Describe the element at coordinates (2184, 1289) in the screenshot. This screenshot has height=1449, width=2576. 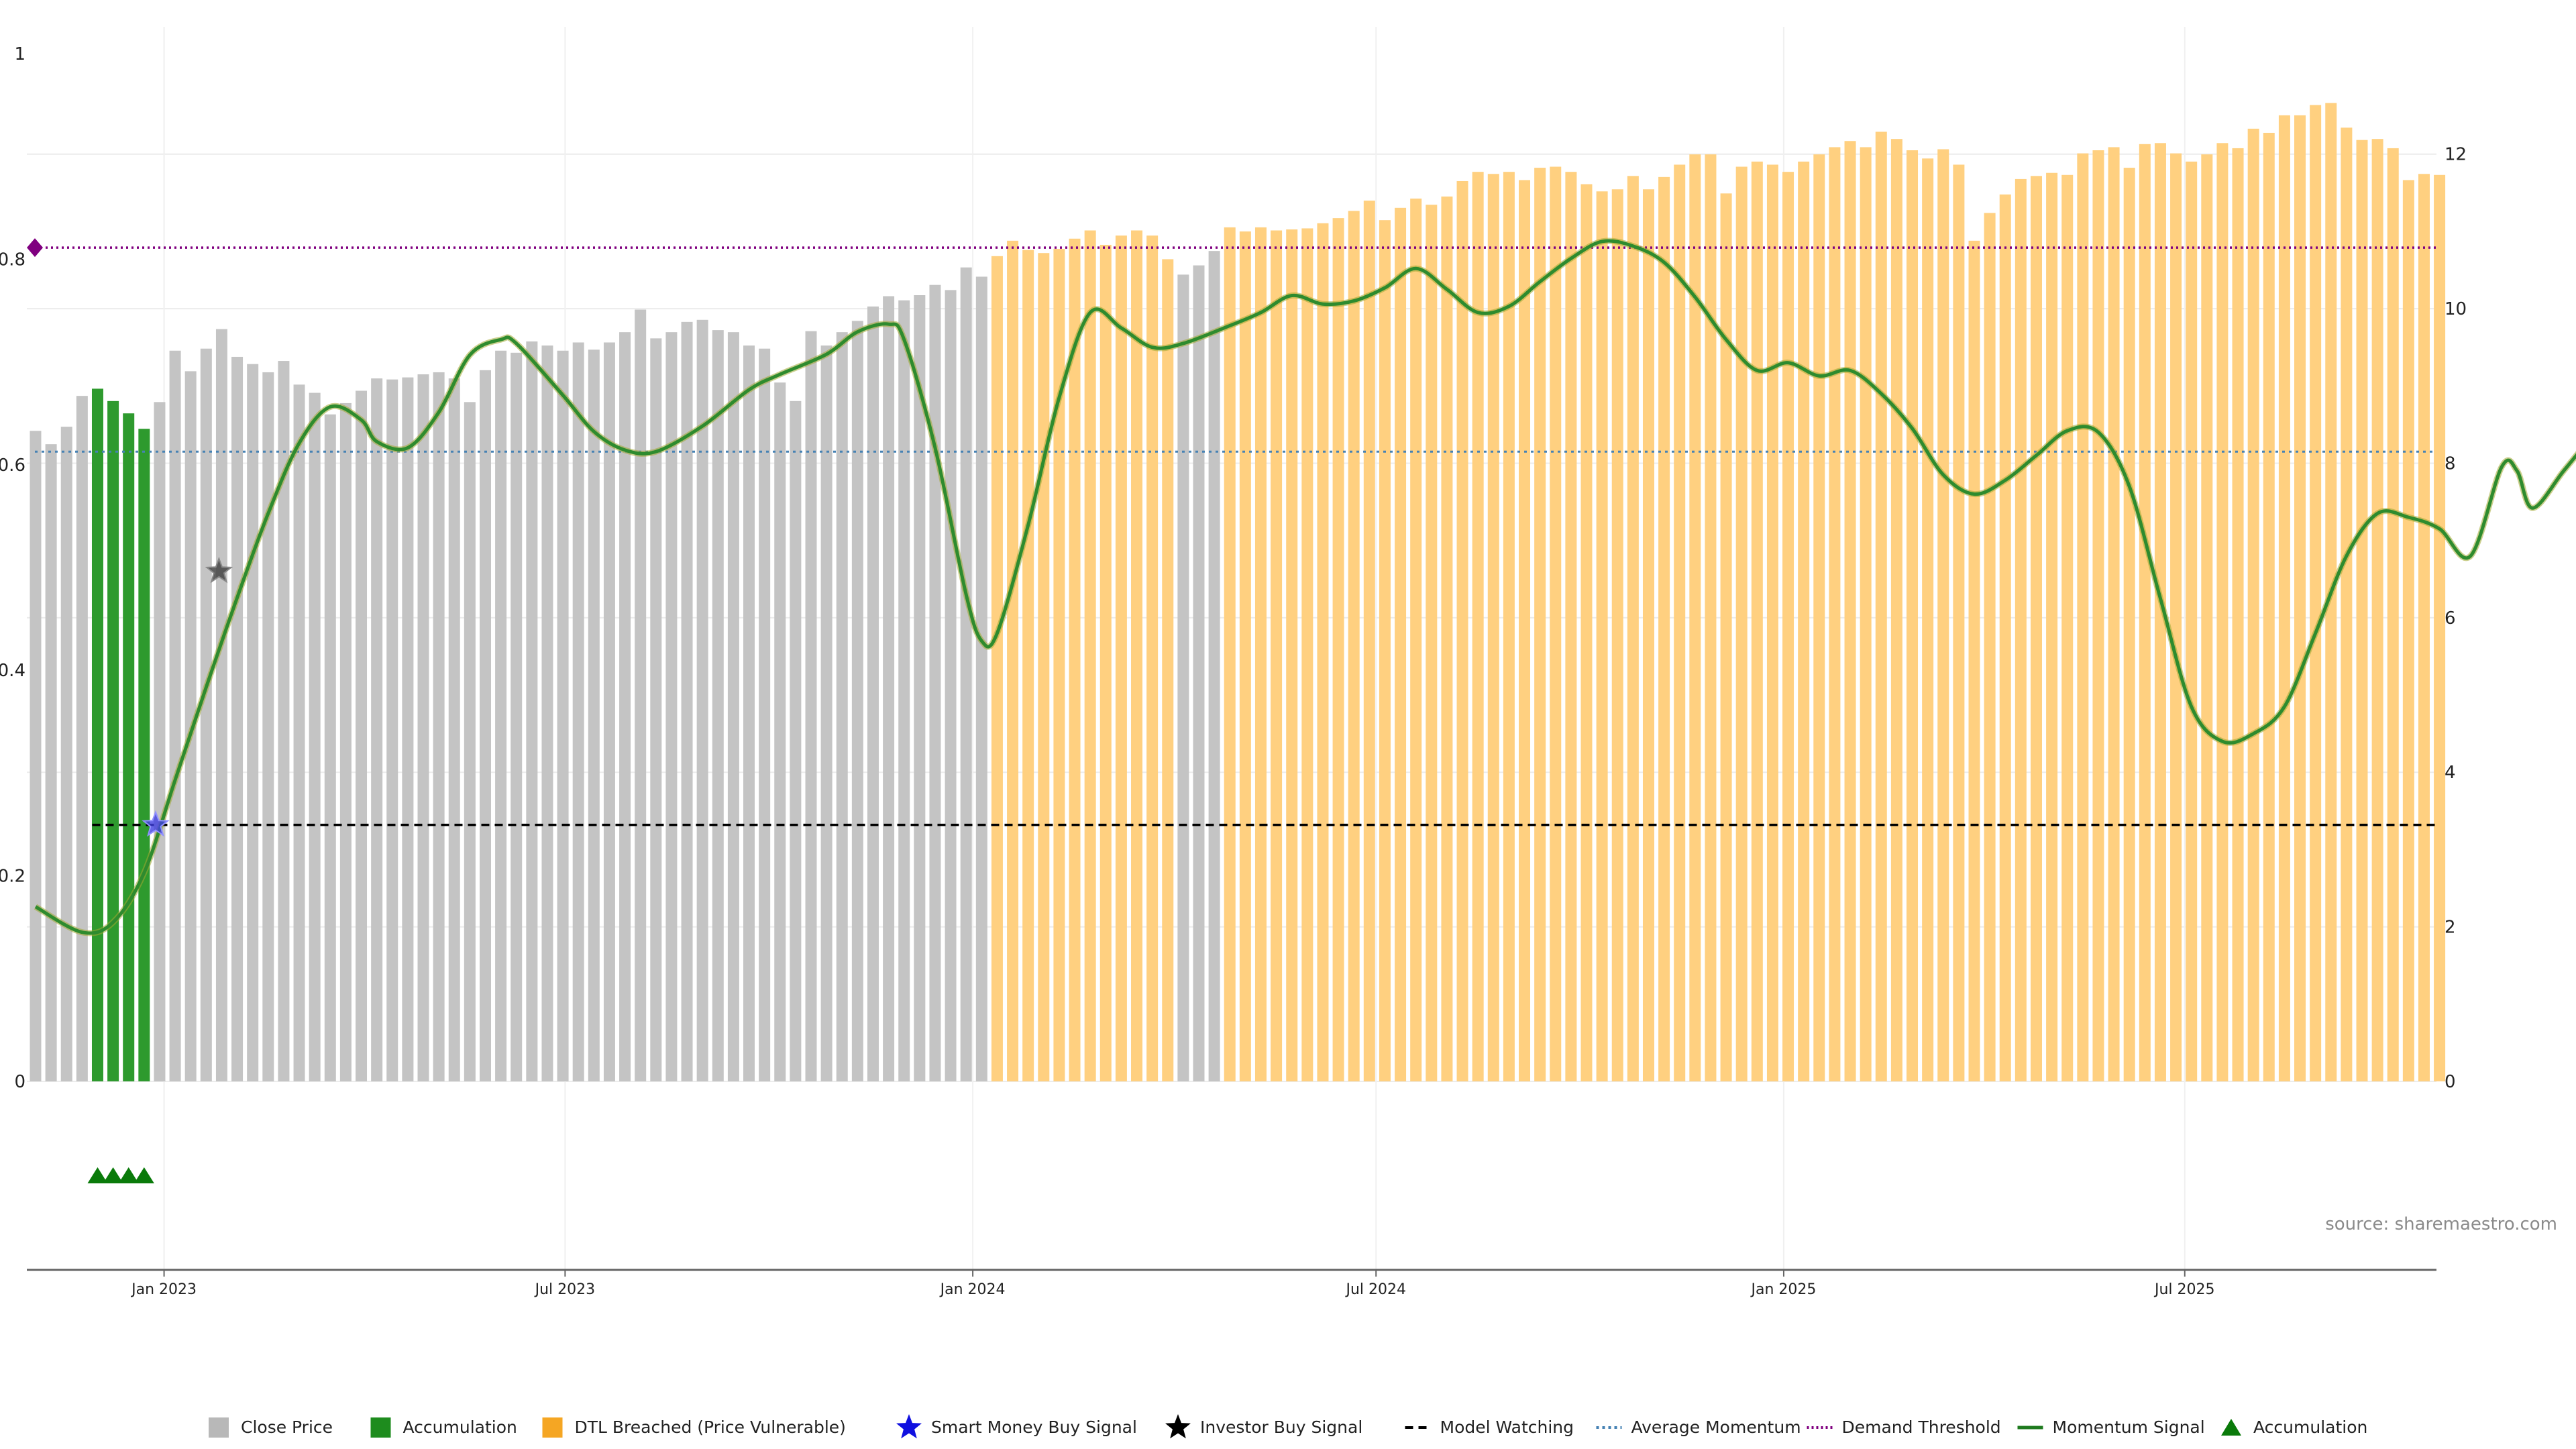
I see `x-tick-label: Jul 2025` at that location.